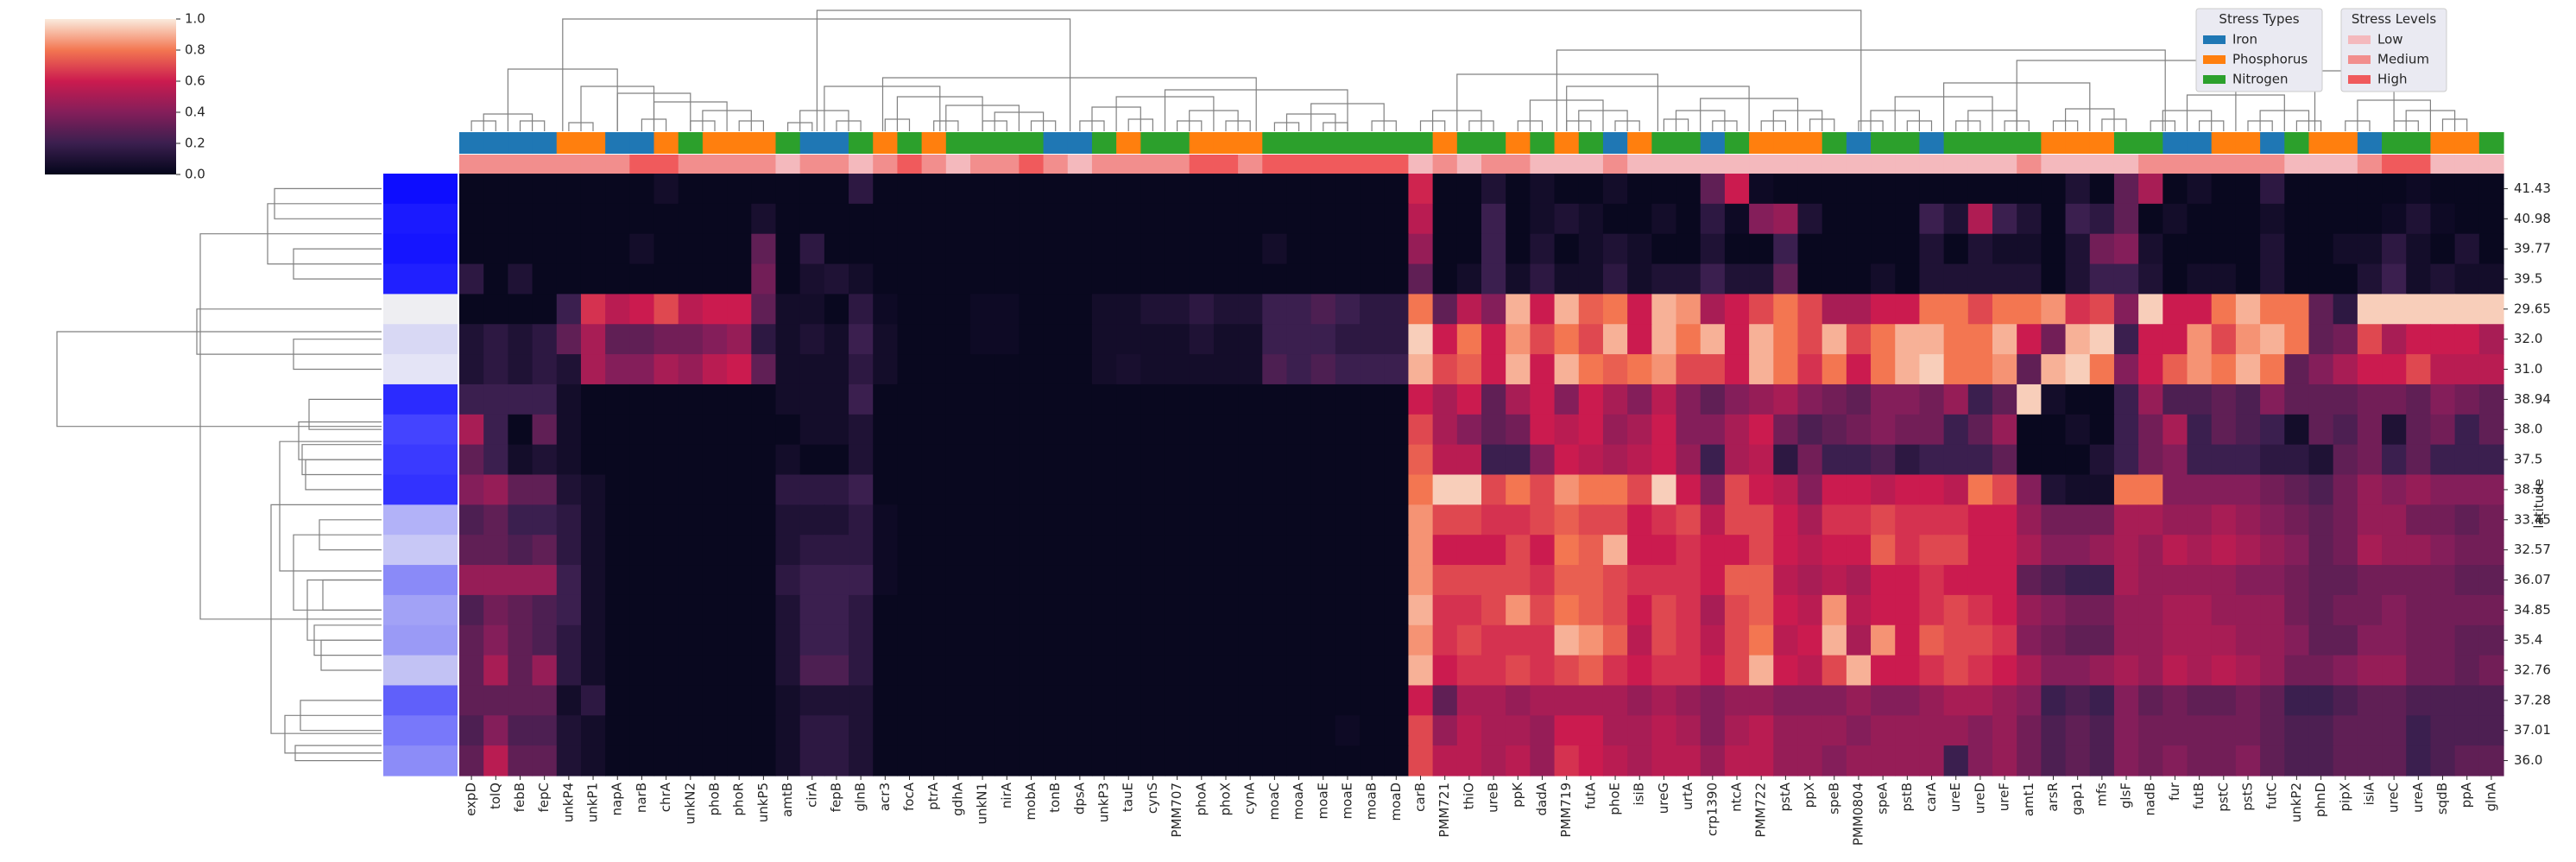  Describe the element at coordinates (420, 339) in the screenshot. I see `latitude-color-cell` at that location.